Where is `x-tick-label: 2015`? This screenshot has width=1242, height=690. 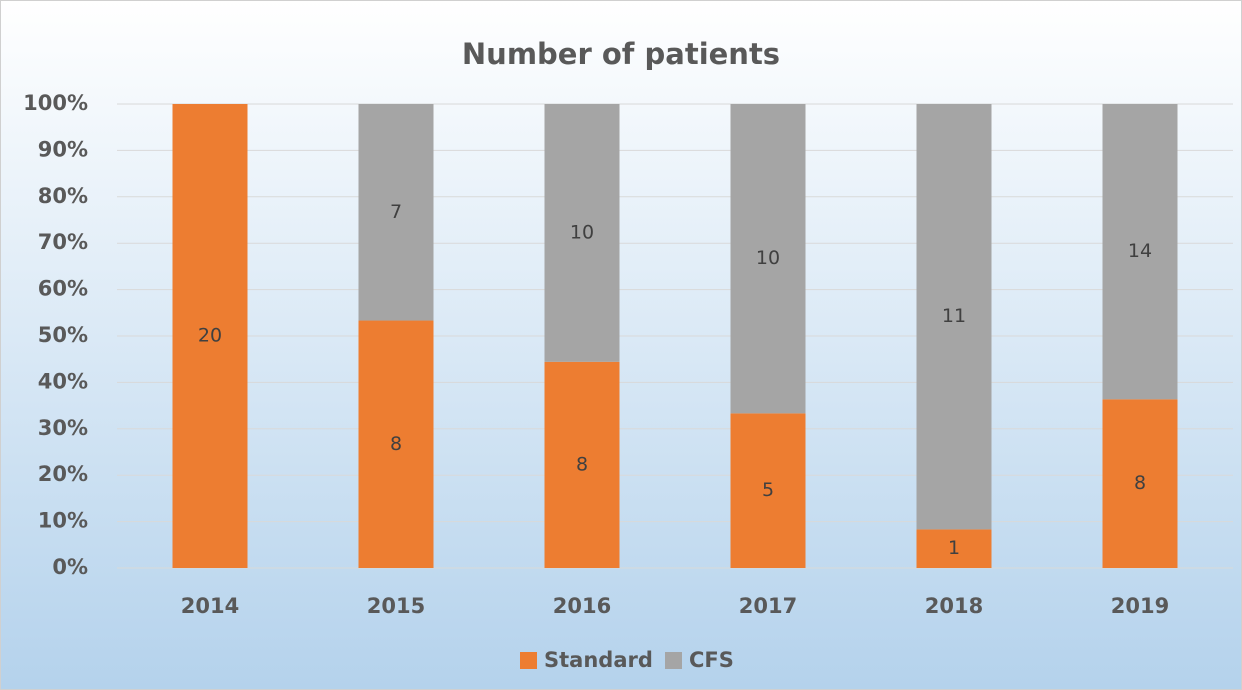
x-tick-label: 2015 is located at coordinates (396, 606).